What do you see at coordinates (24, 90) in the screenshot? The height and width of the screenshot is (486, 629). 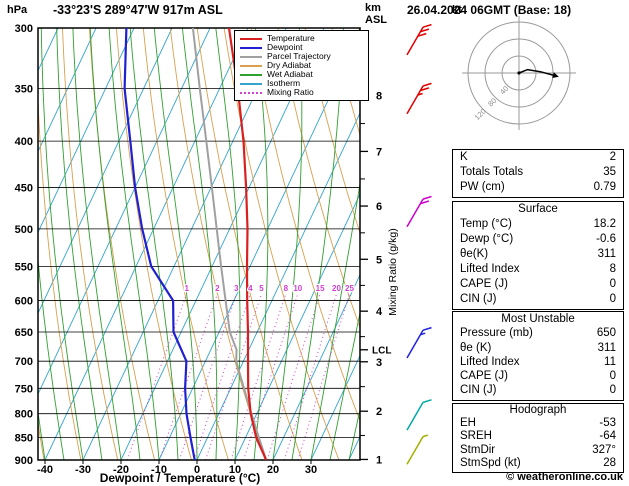 I see `svg-text: 350` at bounding box center [24, 90].